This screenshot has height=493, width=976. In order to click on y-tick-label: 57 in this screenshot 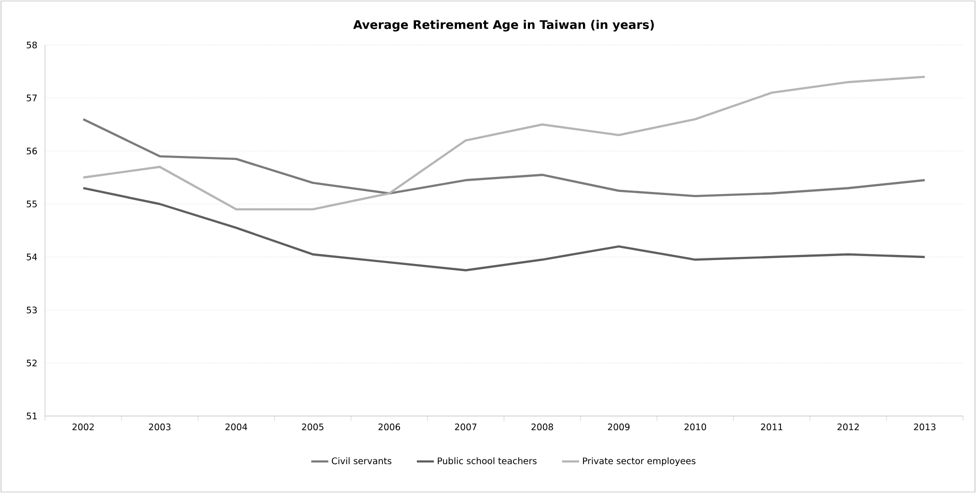, I will do `click(31, 98)`.